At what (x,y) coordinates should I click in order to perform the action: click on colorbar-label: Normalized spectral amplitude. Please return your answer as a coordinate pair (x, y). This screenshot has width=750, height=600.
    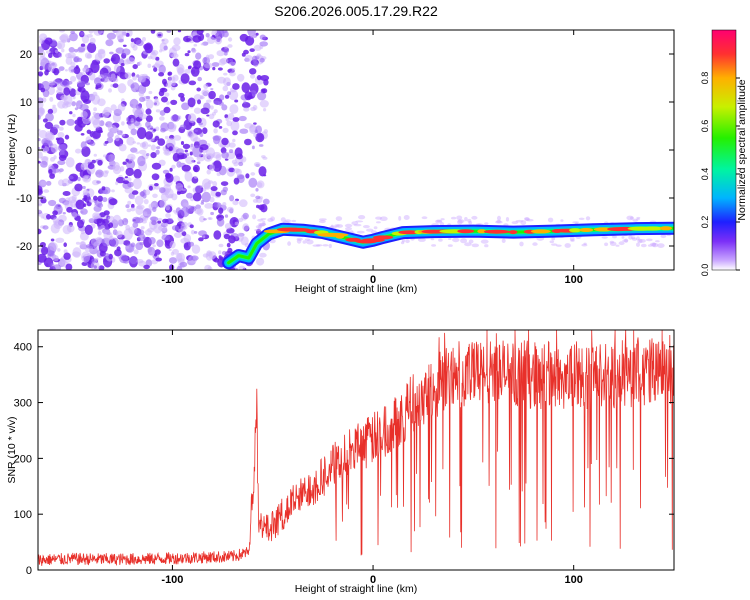
    Looking at the image, I should click on (742, 149).